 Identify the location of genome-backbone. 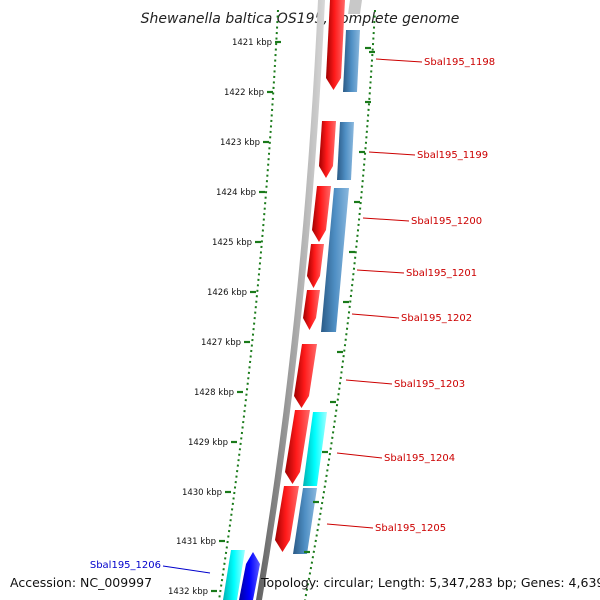
(290, 300).